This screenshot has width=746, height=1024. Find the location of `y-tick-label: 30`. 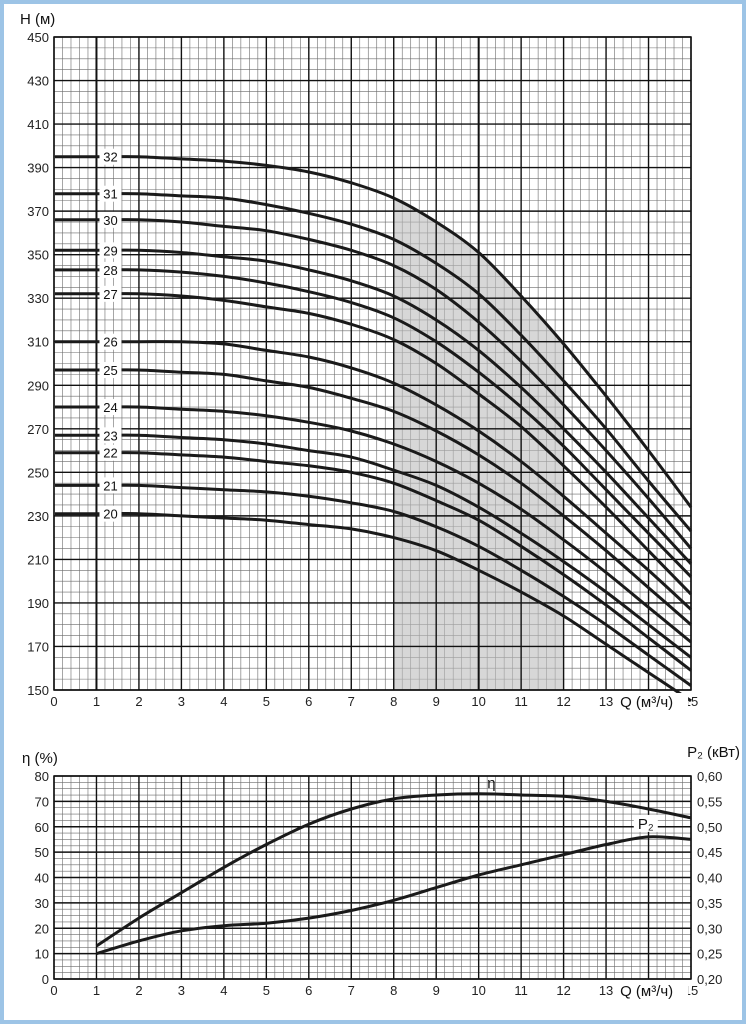

y-tick-label: 30 is located at coordinates (42, 903).